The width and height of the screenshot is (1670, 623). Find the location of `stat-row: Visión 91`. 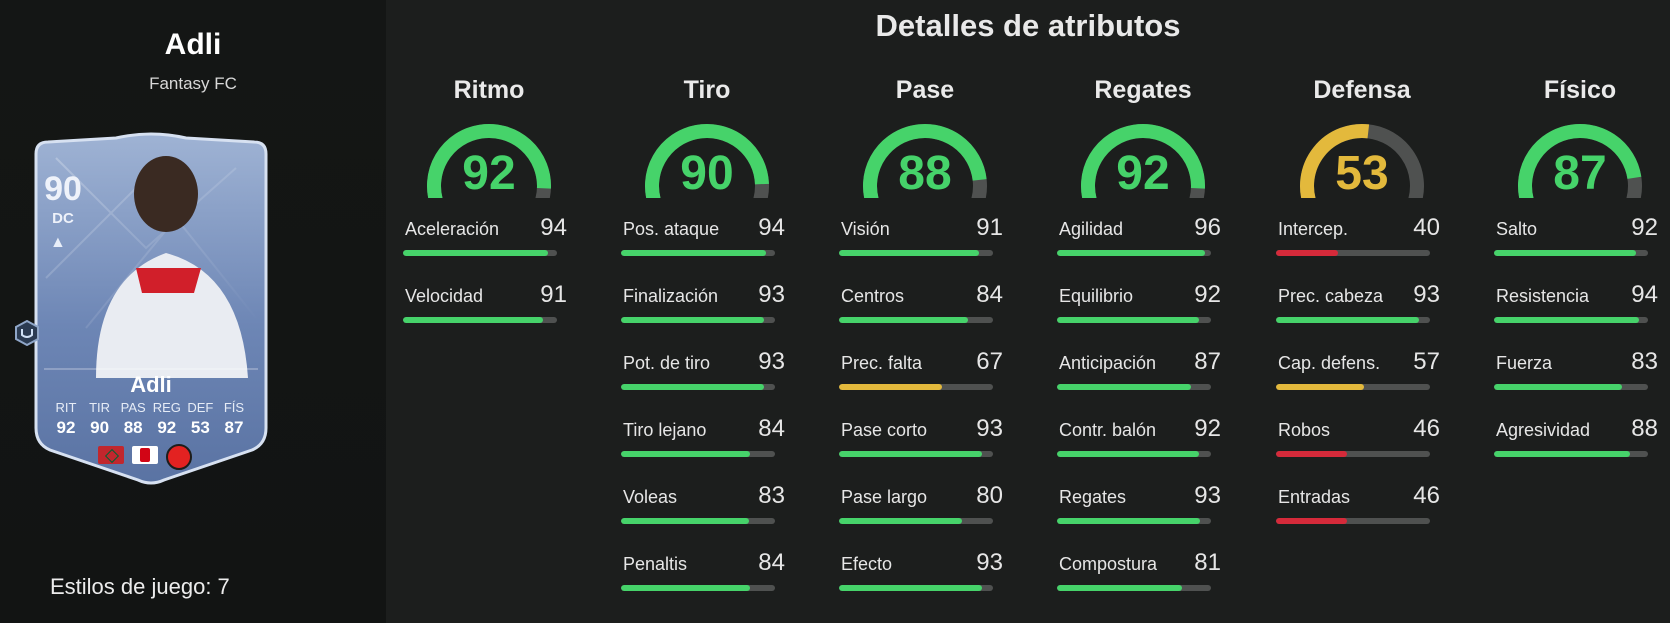

stat-row: Visión 91 is located at coordinates (925, 247).